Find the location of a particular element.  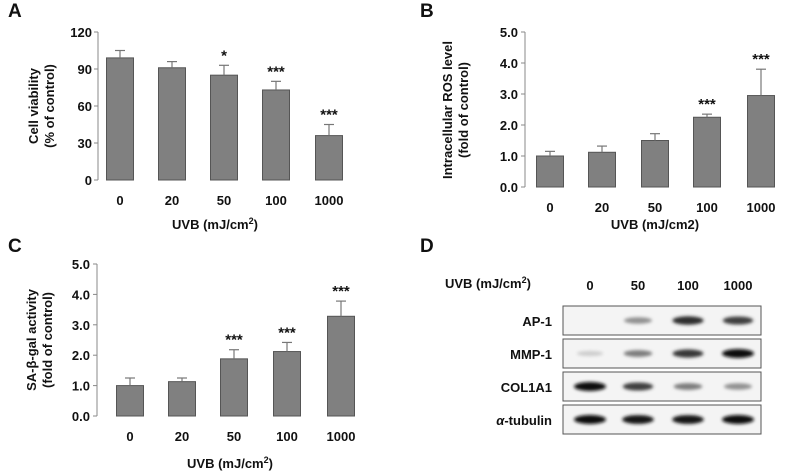

blot-header-superscript: 2 is located at coordinates (524, 280).